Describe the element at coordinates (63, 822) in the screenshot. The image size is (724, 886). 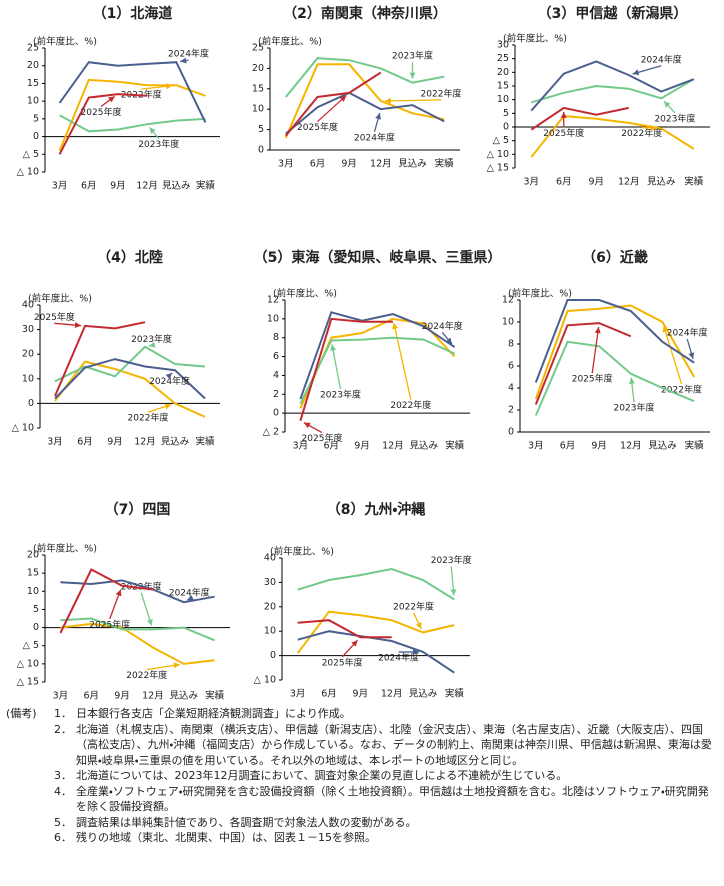
I see `note-number: 5．` at that location.